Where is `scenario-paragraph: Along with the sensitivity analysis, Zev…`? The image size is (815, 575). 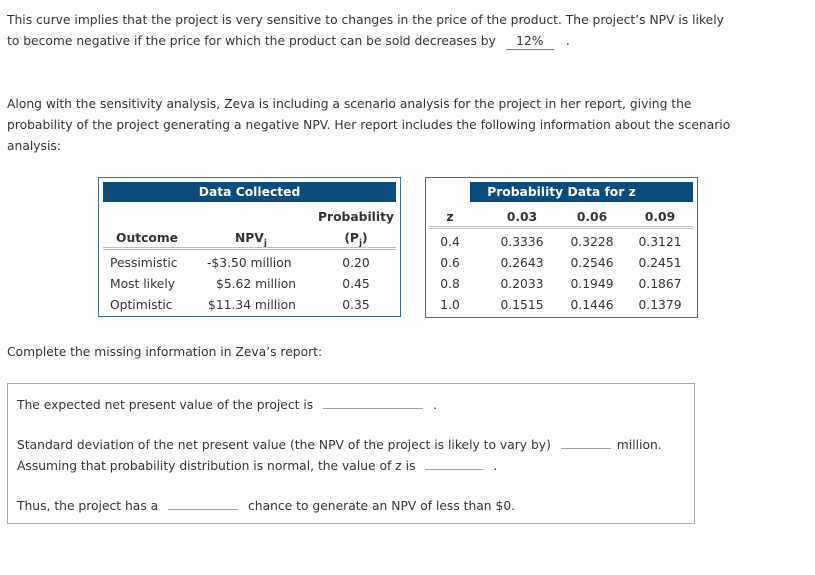
scenario-paragraph: Along with the sensitivity analysis, Zev… is located at coordinates (407, 125).